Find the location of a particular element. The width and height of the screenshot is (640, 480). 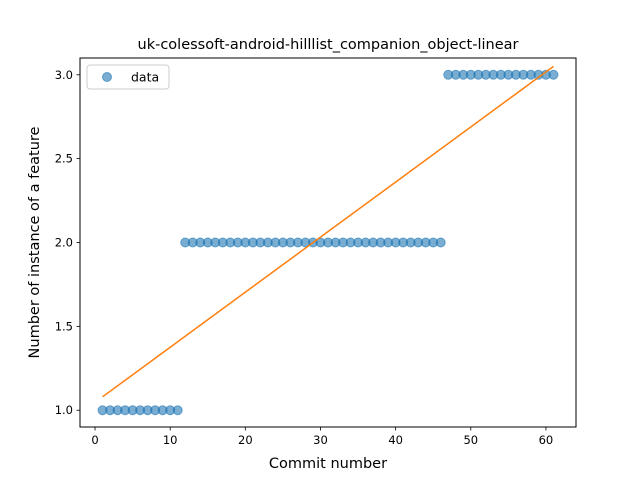

legend-label-data: data is located at coordinates (145, 77).